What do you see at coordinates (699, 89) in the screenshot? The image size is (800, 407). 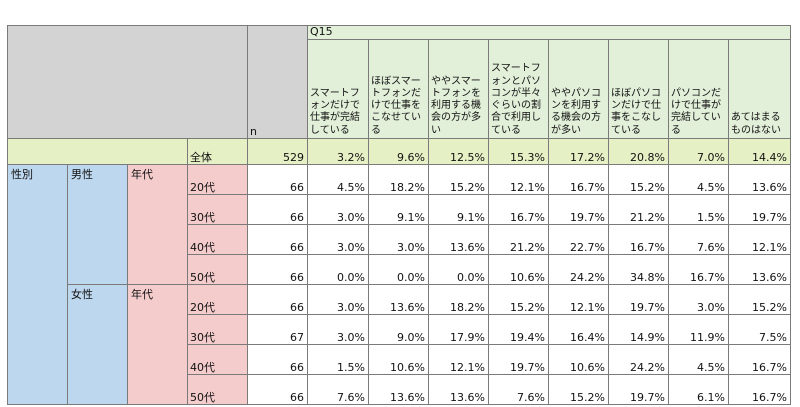 I see `column-header: パソコンだけで仕事が完結している` at bounding box center [699, 89].